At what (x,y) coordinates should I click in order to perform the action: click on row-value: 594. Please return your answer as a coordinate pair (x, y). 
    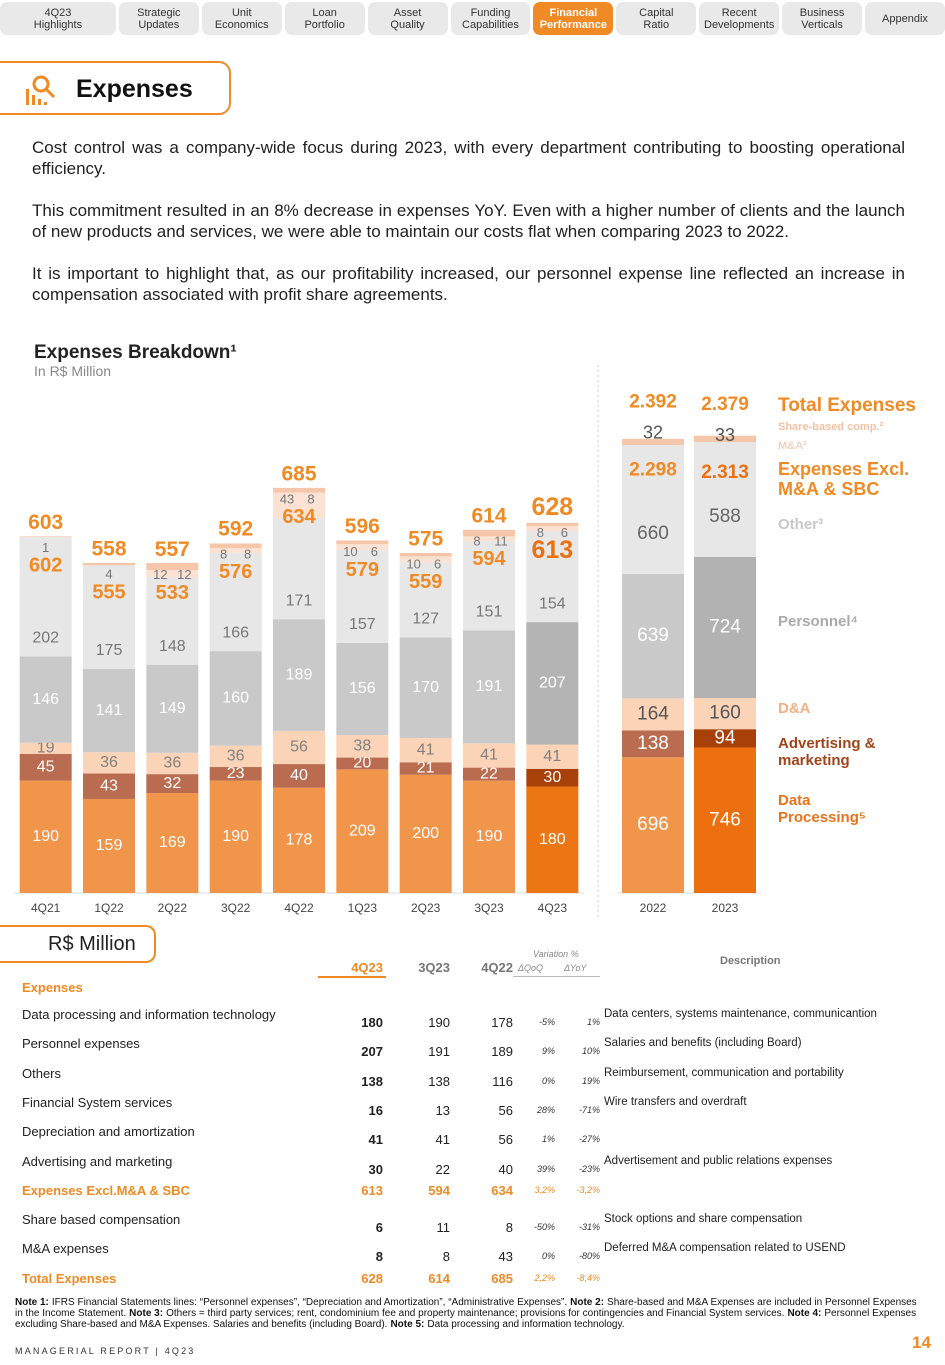
    Looking at the image, I should click on (439, 1190).